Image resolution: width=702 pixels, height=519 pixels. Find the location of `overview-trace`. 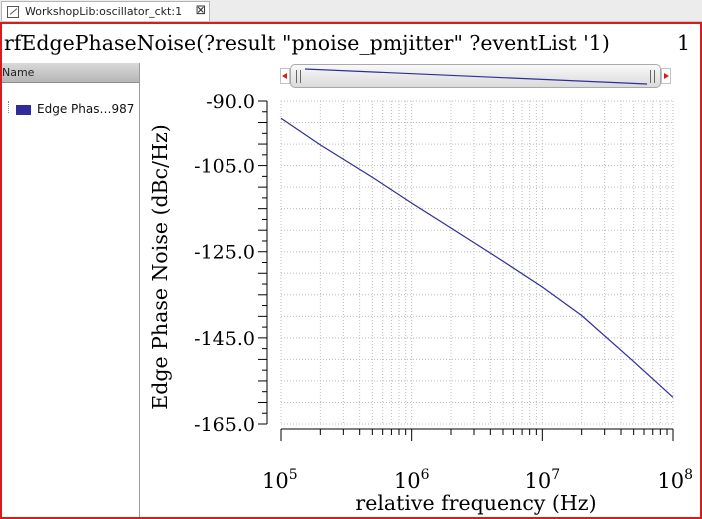

overview-trace is located at coordinates (476, 76).